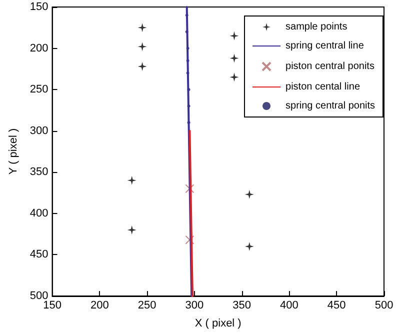  Describe the element at coordinates (323, 87) in the screenshot. I see `legend-label: piston cental line` at that location.